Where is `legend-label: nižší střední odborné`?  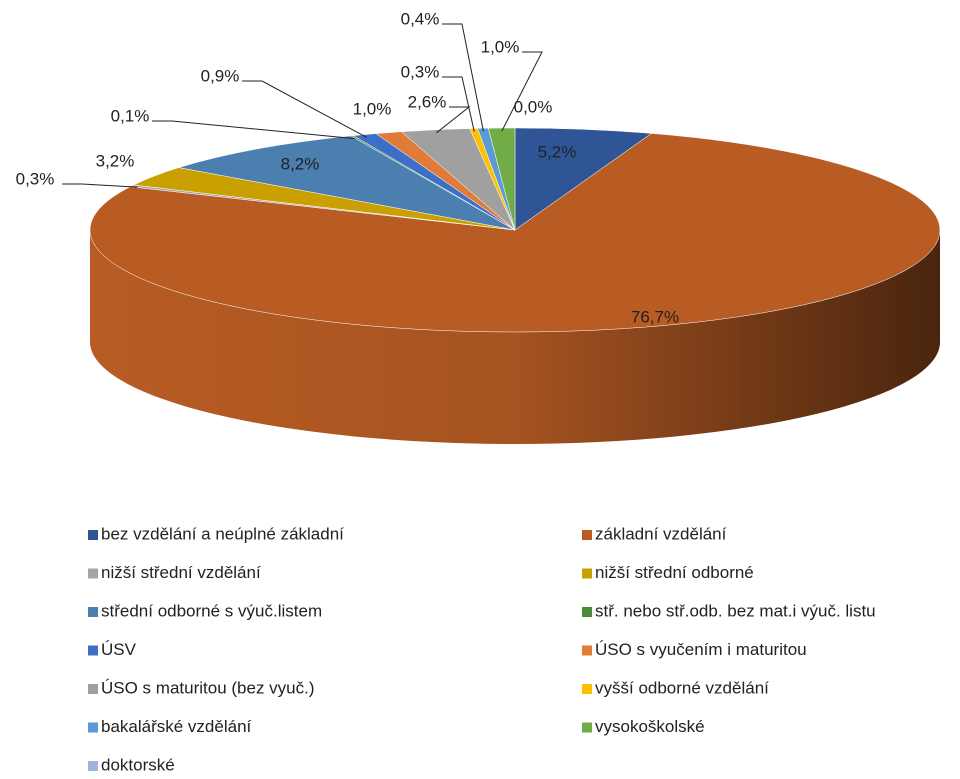
legend-label: nižší střední odborné is located at coordinates (674, 572).